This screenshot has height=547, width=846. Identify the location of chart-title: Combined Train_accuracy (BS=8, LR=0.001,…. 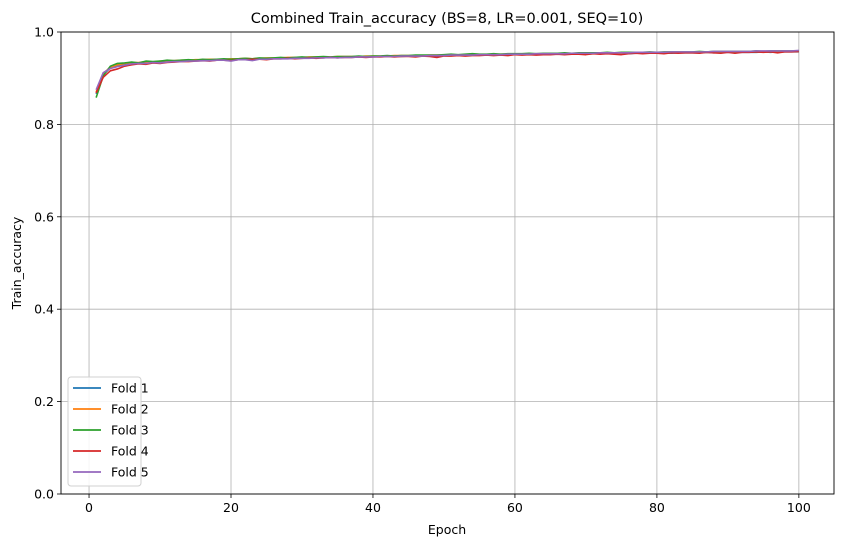
(447, 19).